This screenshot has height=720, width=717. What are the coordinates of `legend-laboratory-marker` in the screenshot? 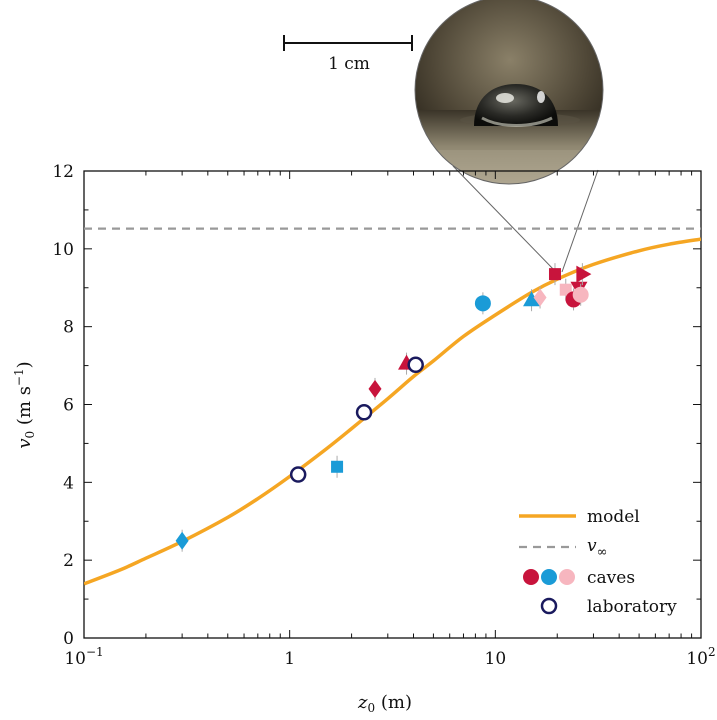 It's located at (549, 606).